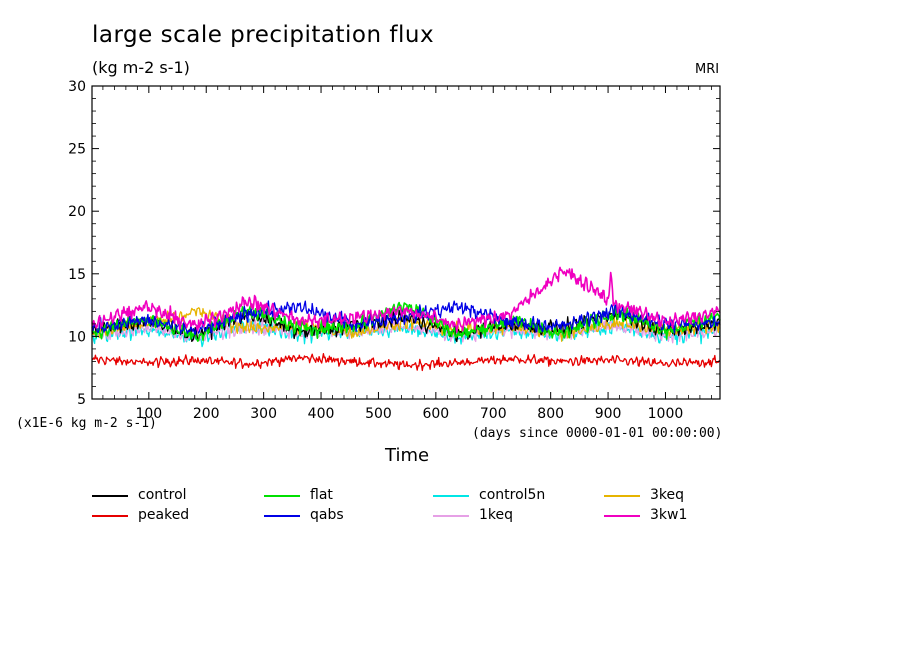 The width and height of the screenshot is (904, 654). I want to click on legend-label: control5n, so click(512, 495).